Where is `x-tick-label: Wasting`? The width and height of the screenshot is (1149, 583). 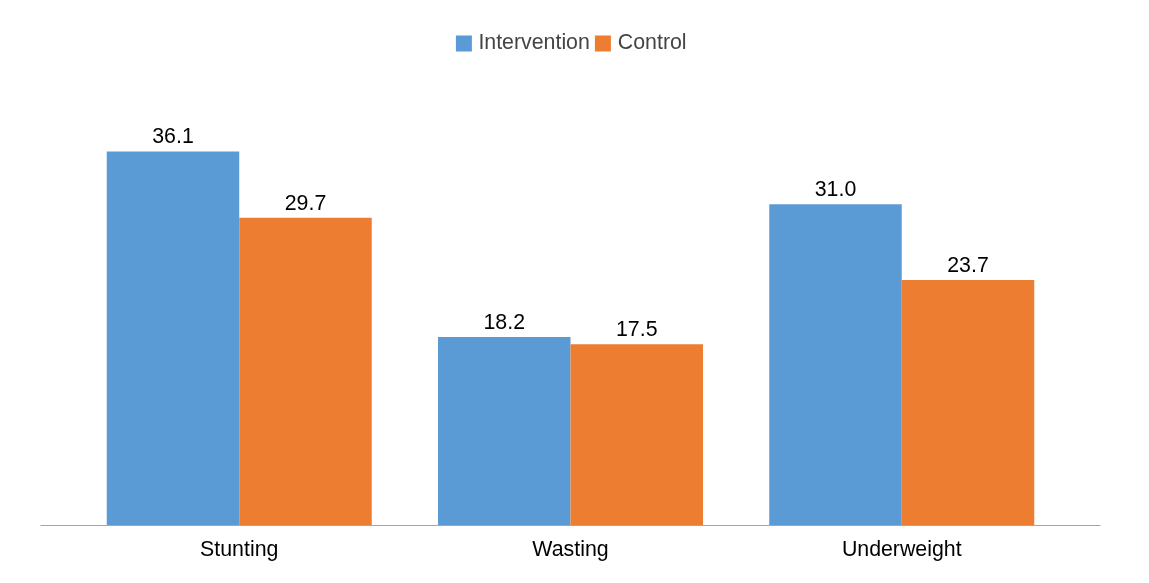
x-tick-label: Wasting is located at coordinates (570, 548).